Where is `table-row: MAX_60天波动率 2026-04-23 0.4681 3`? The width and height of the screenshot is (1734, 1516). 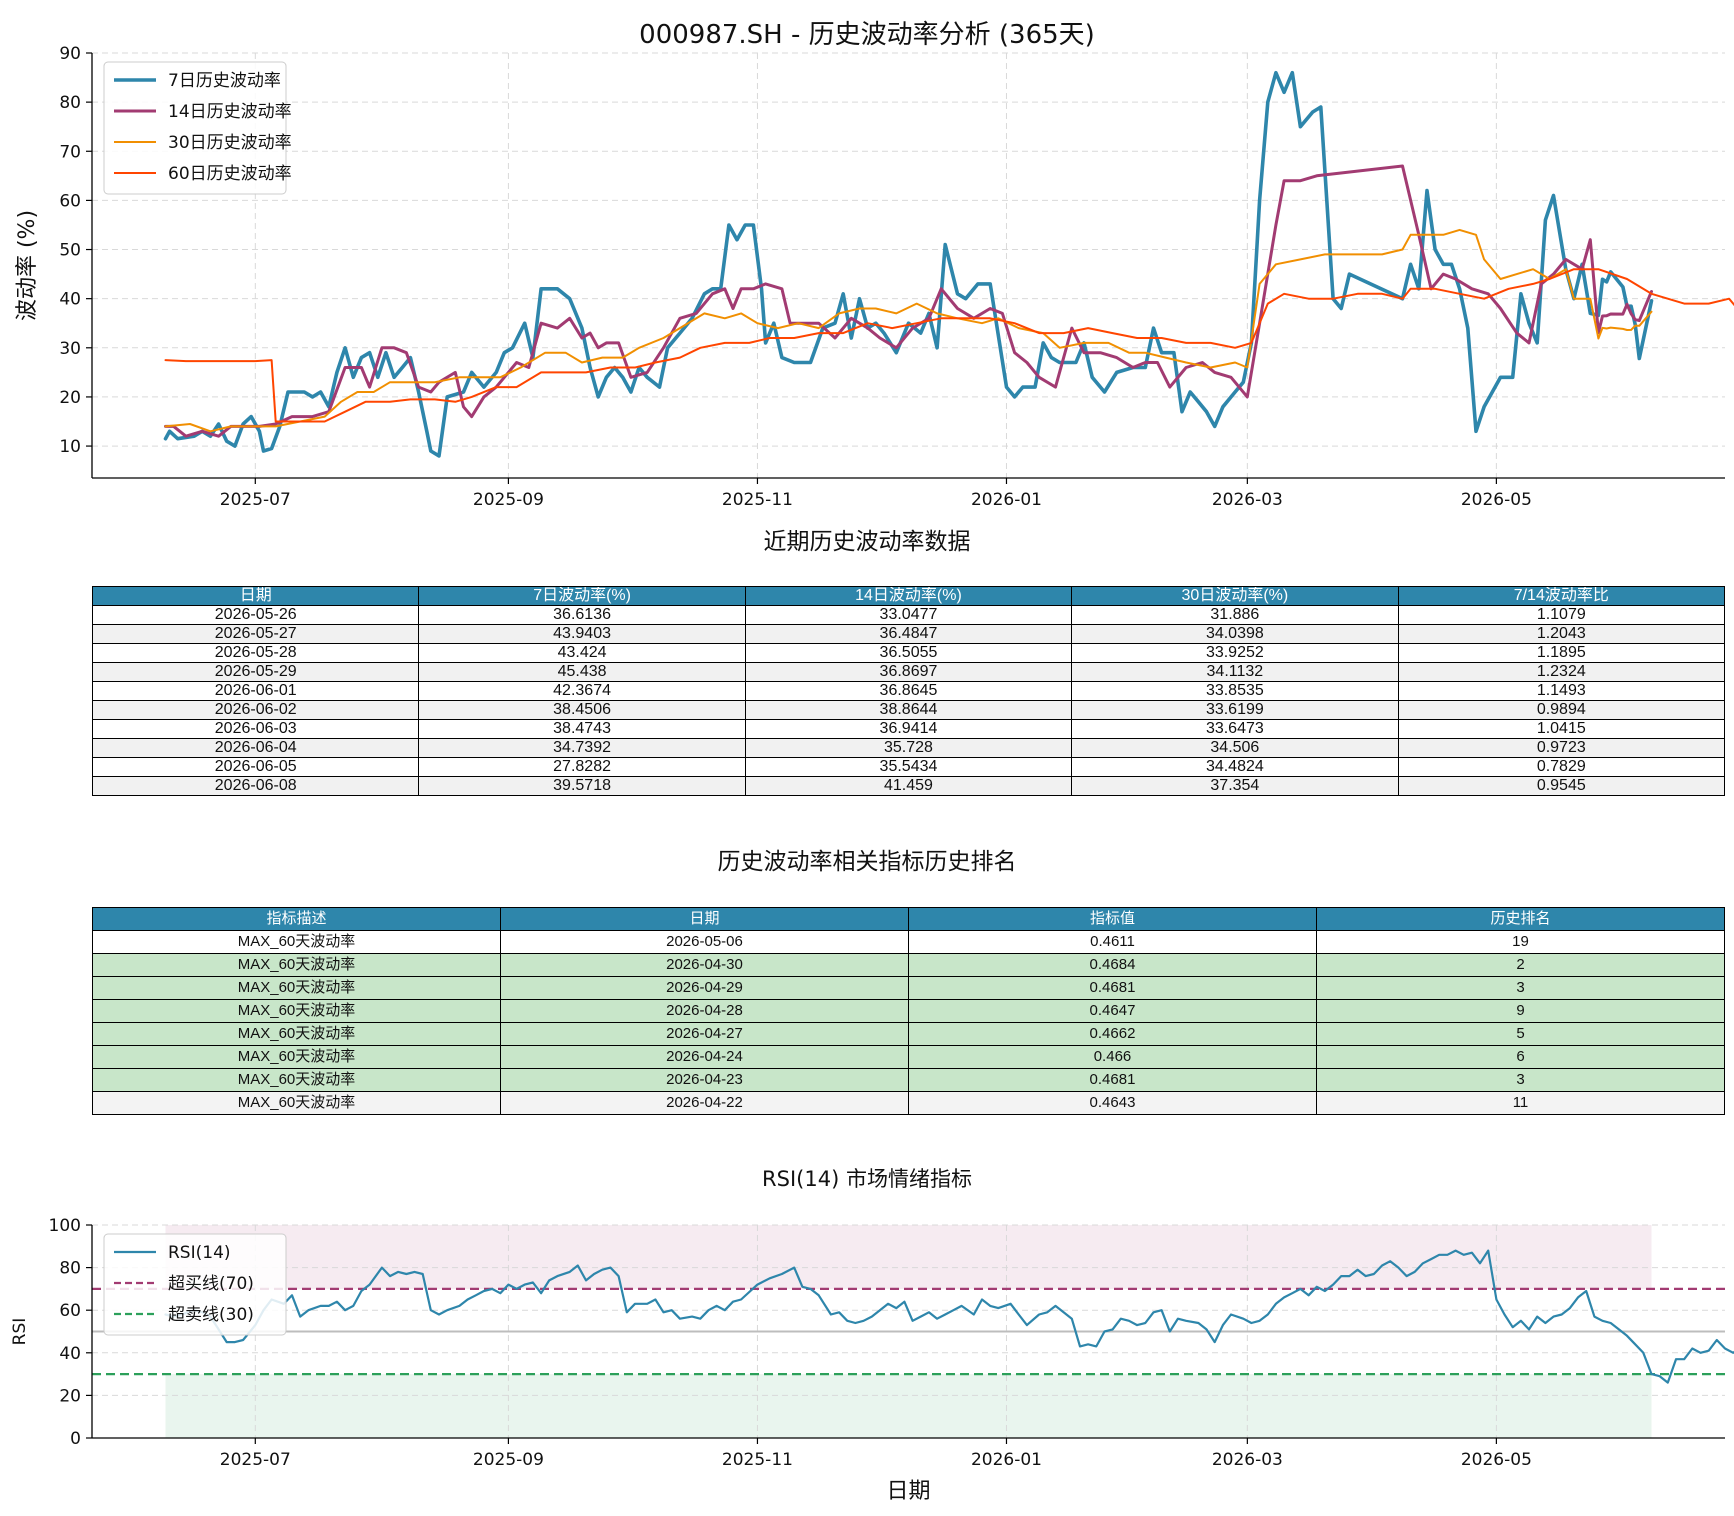
table-row: MAX_60天波动率 2026-04-23 0.4681 3 is located at coordinates (908, 1080).